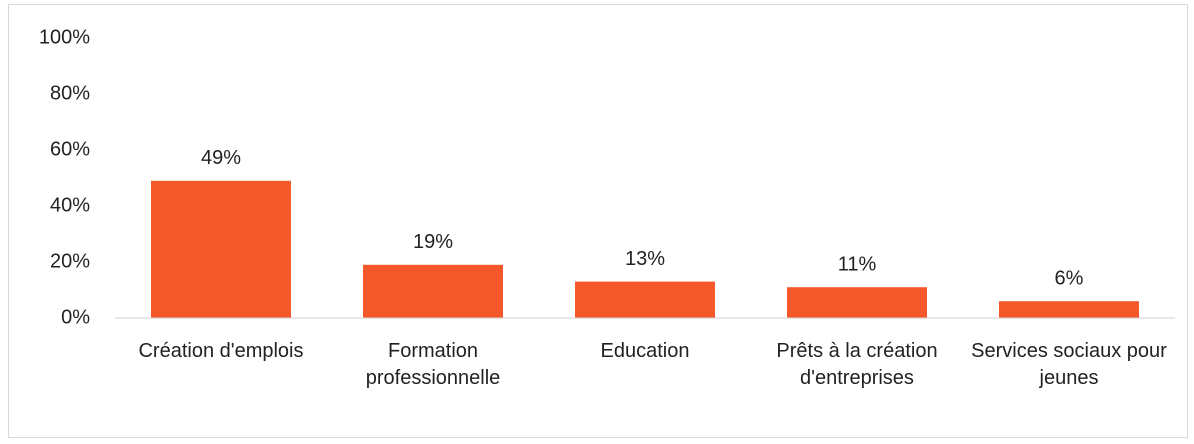  I want to click on y-tick-label: 40%, so click(70, 205).